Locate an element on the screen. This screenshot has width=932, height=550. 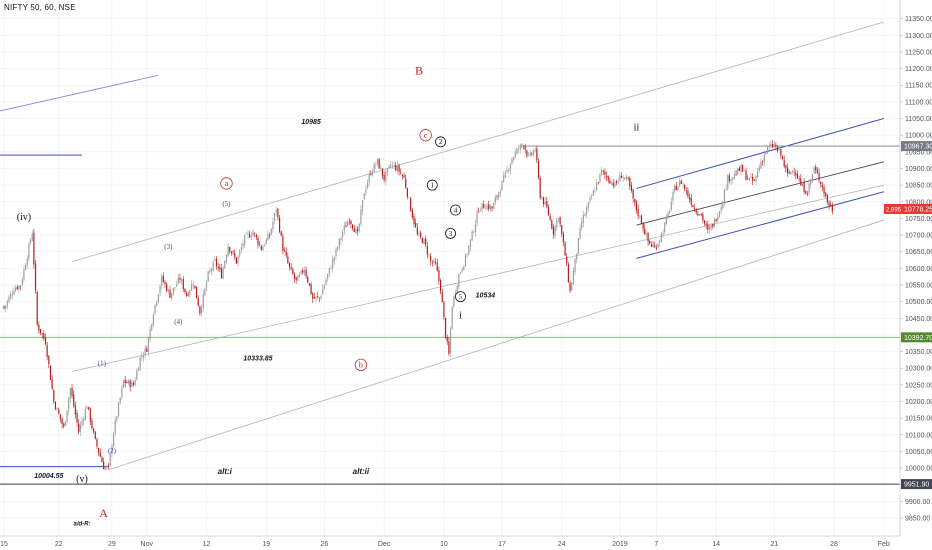
symbol-title: NIFTY 50, 60, NSE is located at coordinates (40, 7).